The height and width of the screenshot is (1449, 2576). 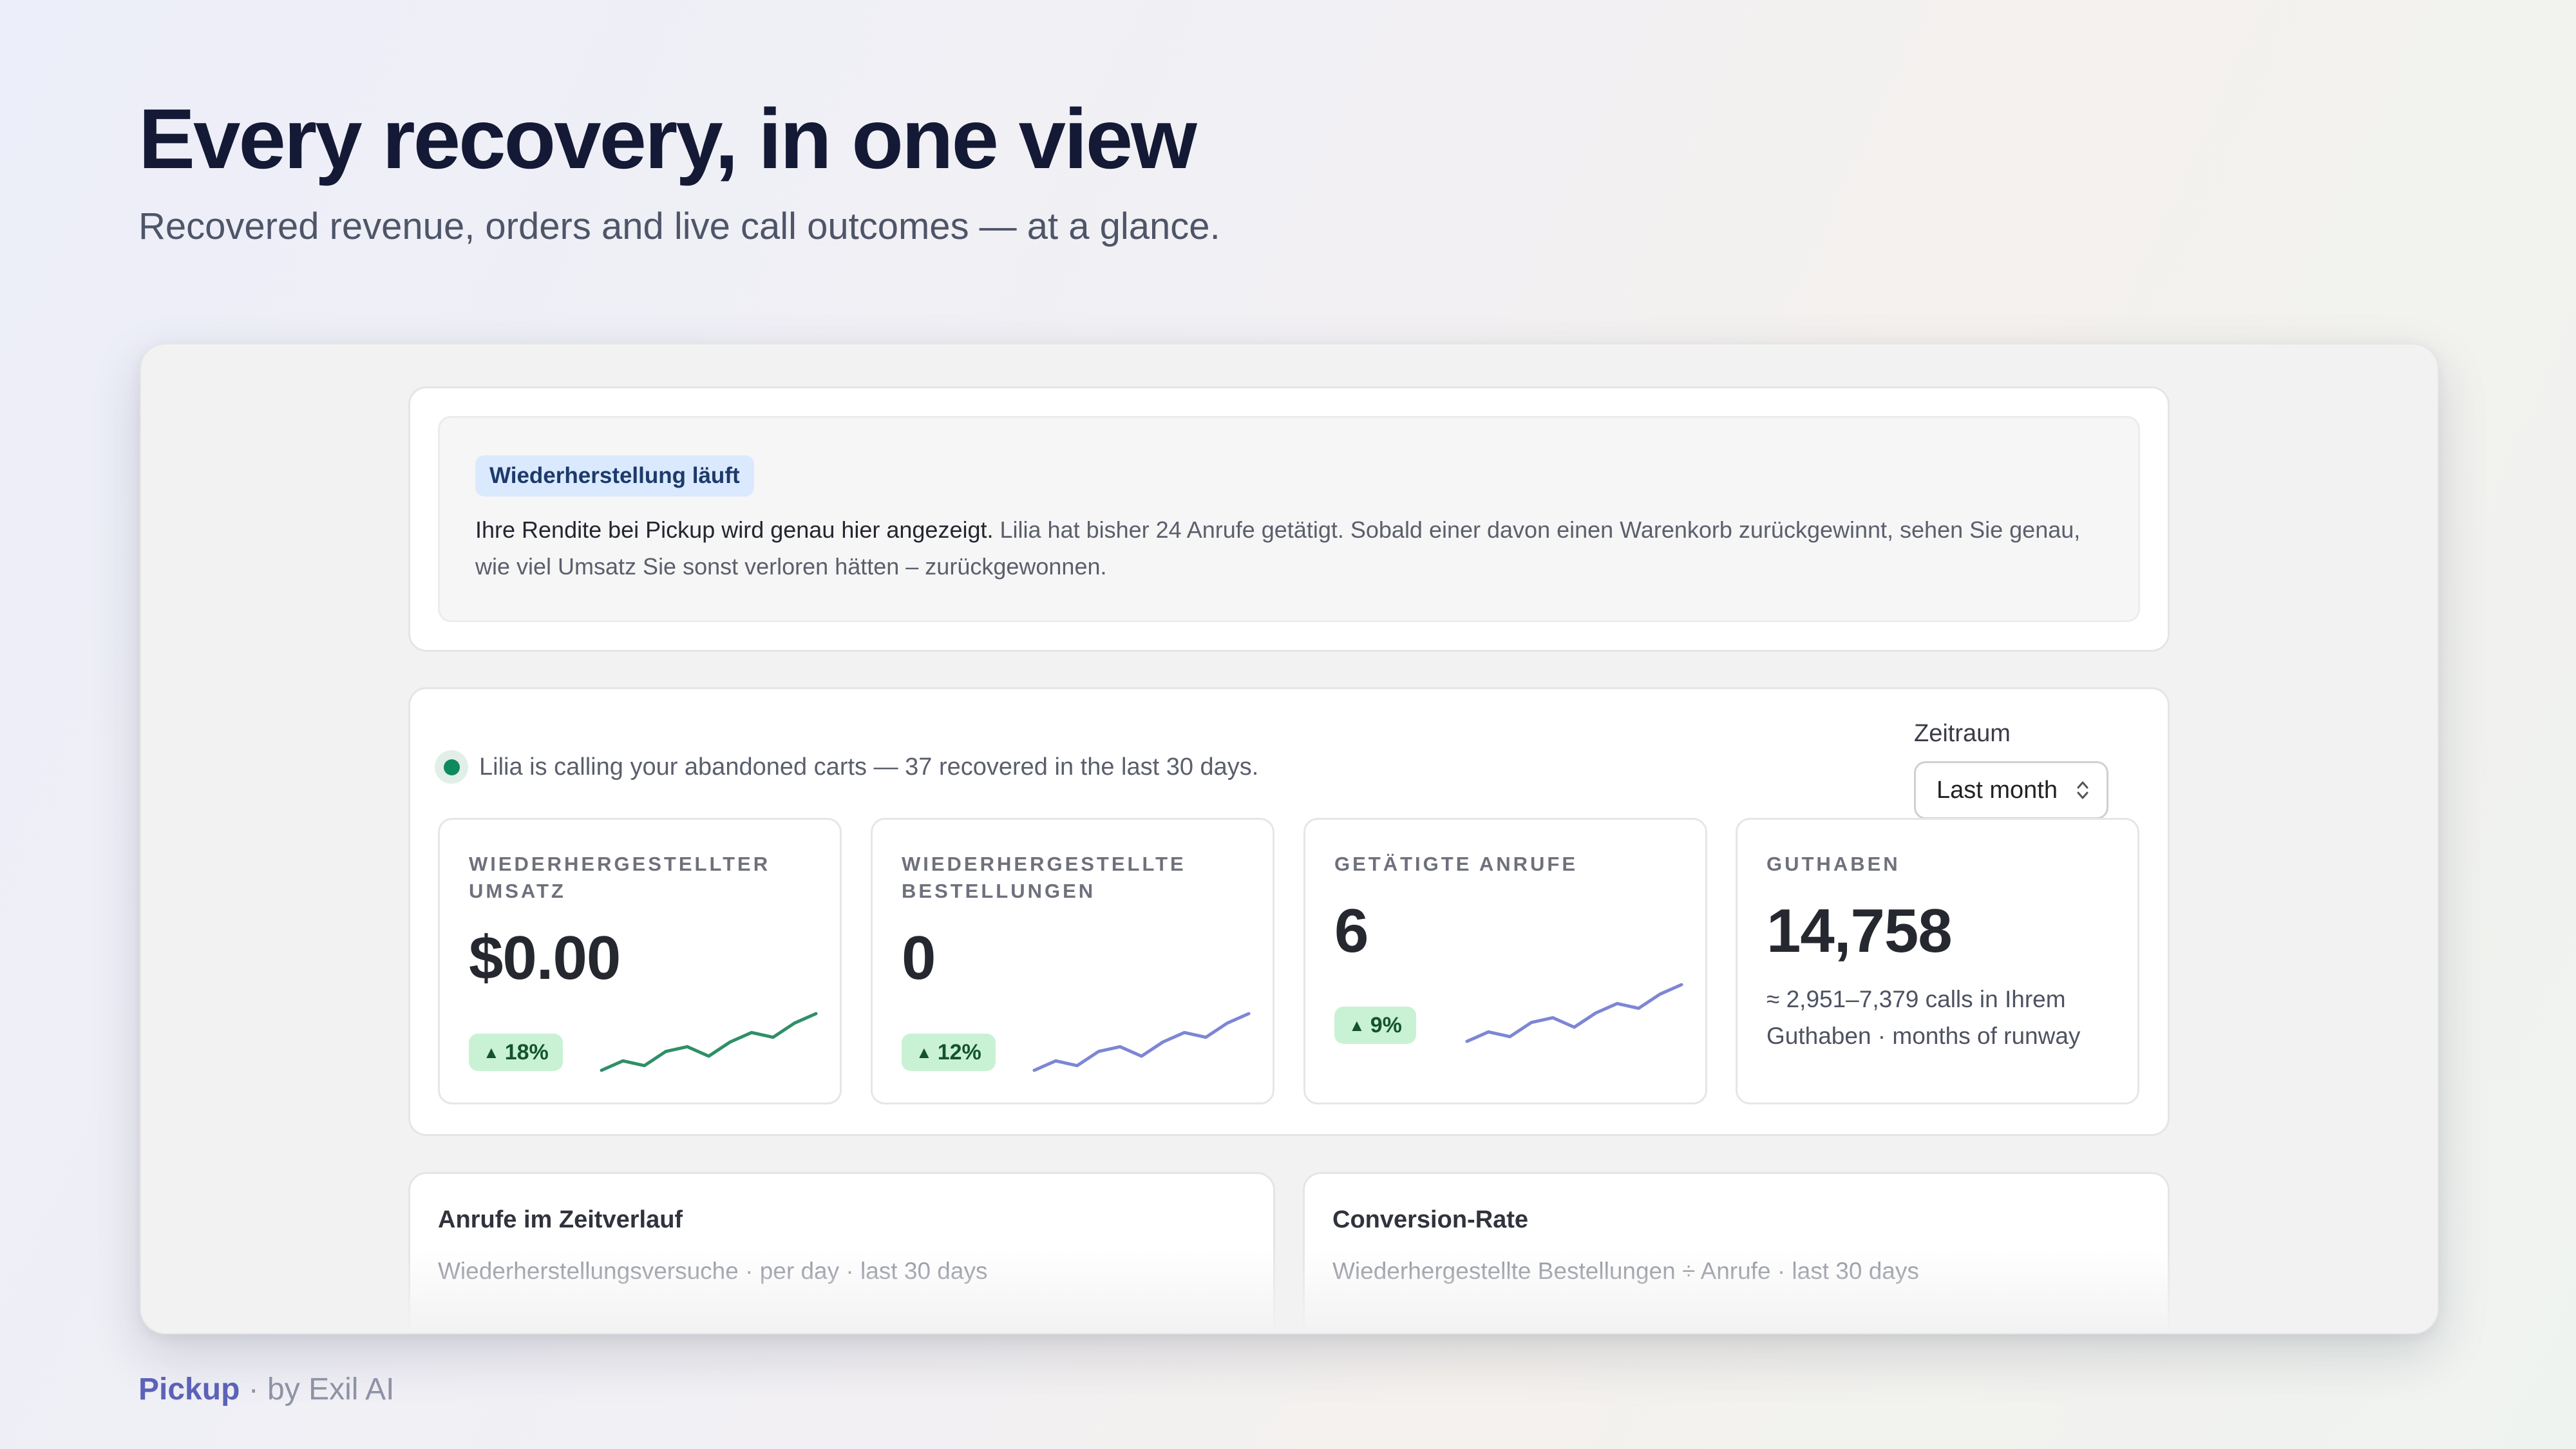 I want to click on kpi-calls-made: Getätigte Anrufe 6 ▲ 9%, so click(x=1505, y=961).